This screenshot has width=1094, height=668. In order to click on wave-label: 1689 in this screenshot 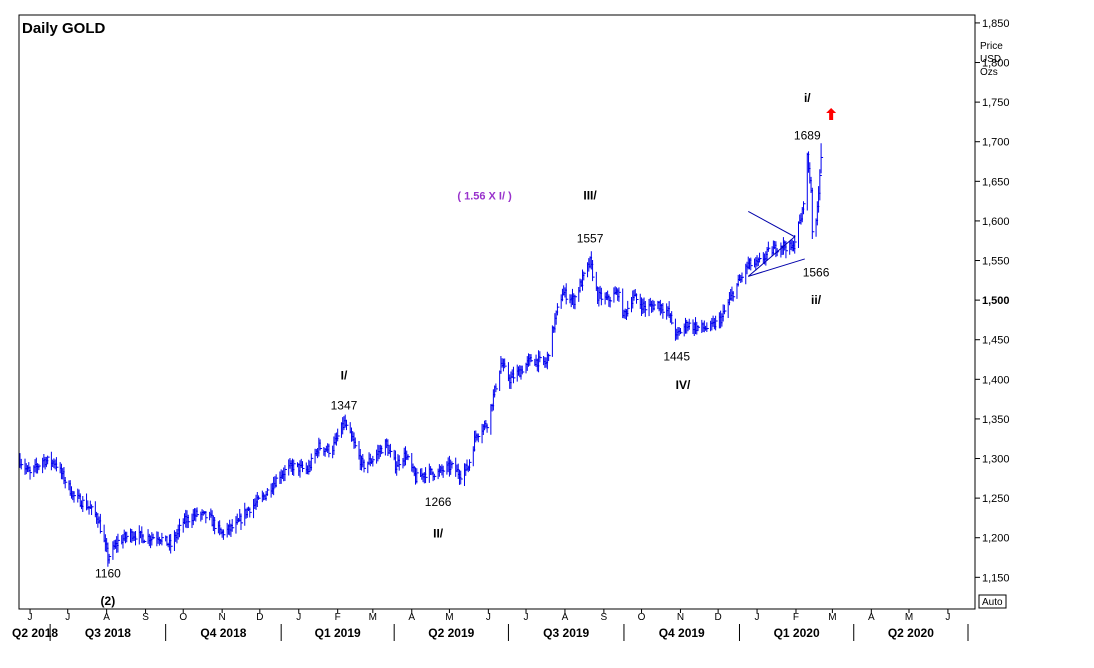, I will do `click(807, 135)`.